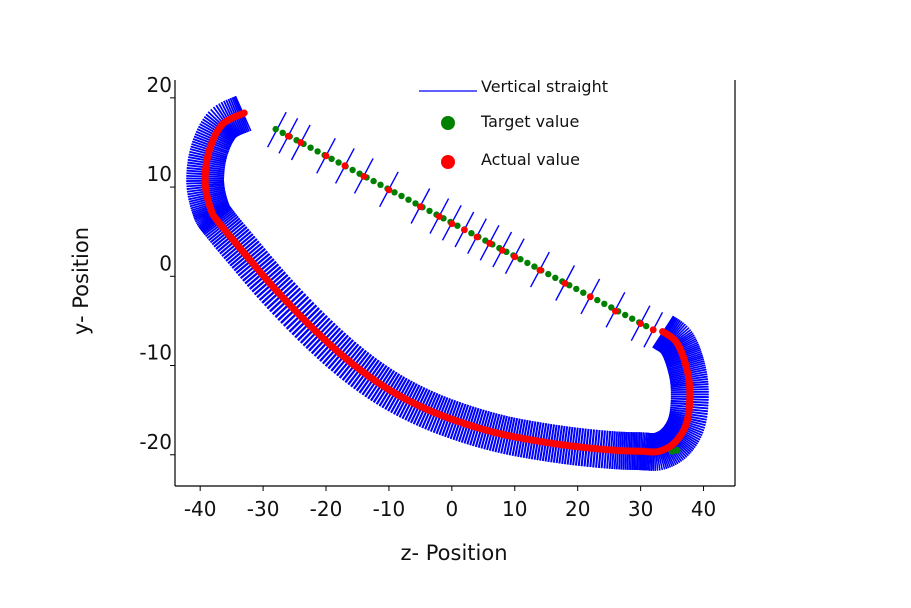 This screenshot has height=608, width=911. I want to click on y-ticks: 20 10 0 -10 -20, so click(157, 264).